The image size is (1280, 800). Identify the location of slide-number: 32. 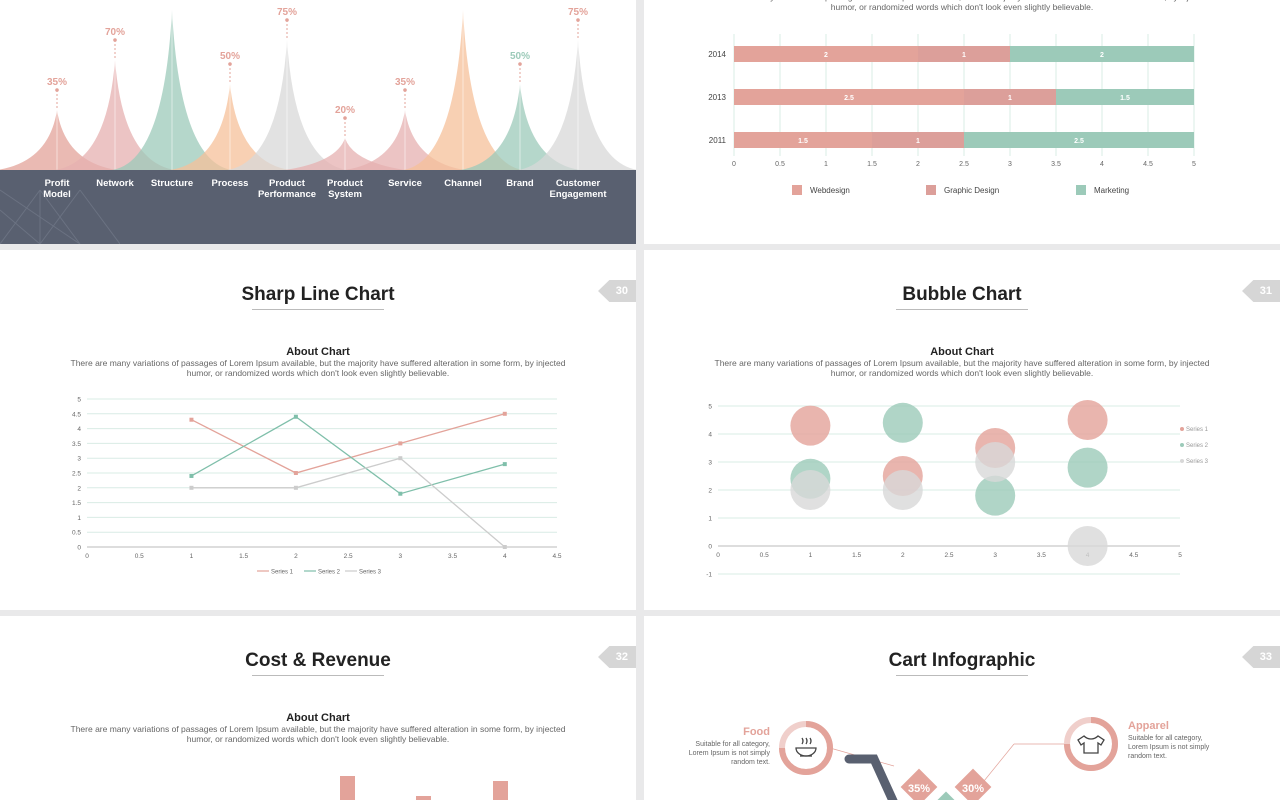
(617, 657).